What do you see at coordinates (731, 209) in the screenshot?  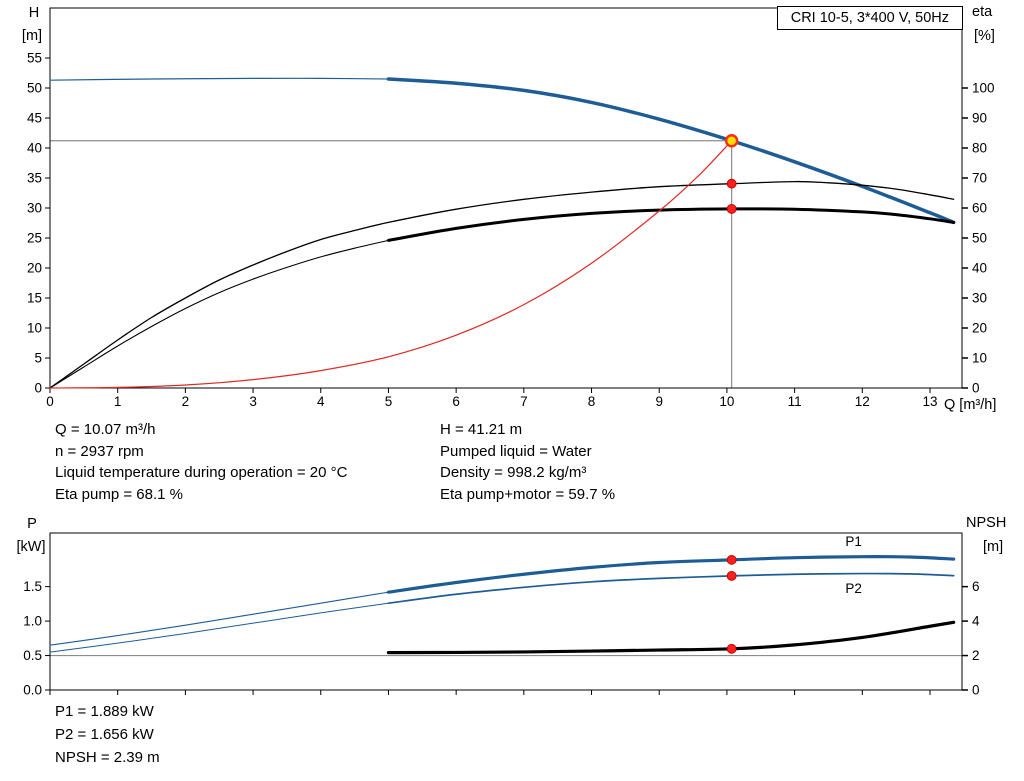 I see `eta-pump-motor-dot` at bounding box center [731, 209].